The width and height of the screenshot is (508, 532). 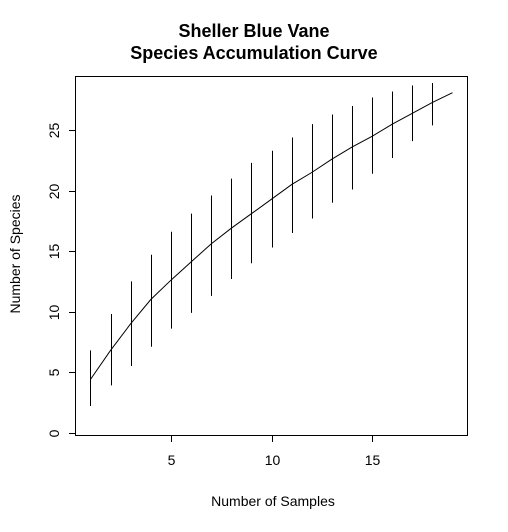 I want to click on x-axis: 5 10 15, so click(x=274, y=451).